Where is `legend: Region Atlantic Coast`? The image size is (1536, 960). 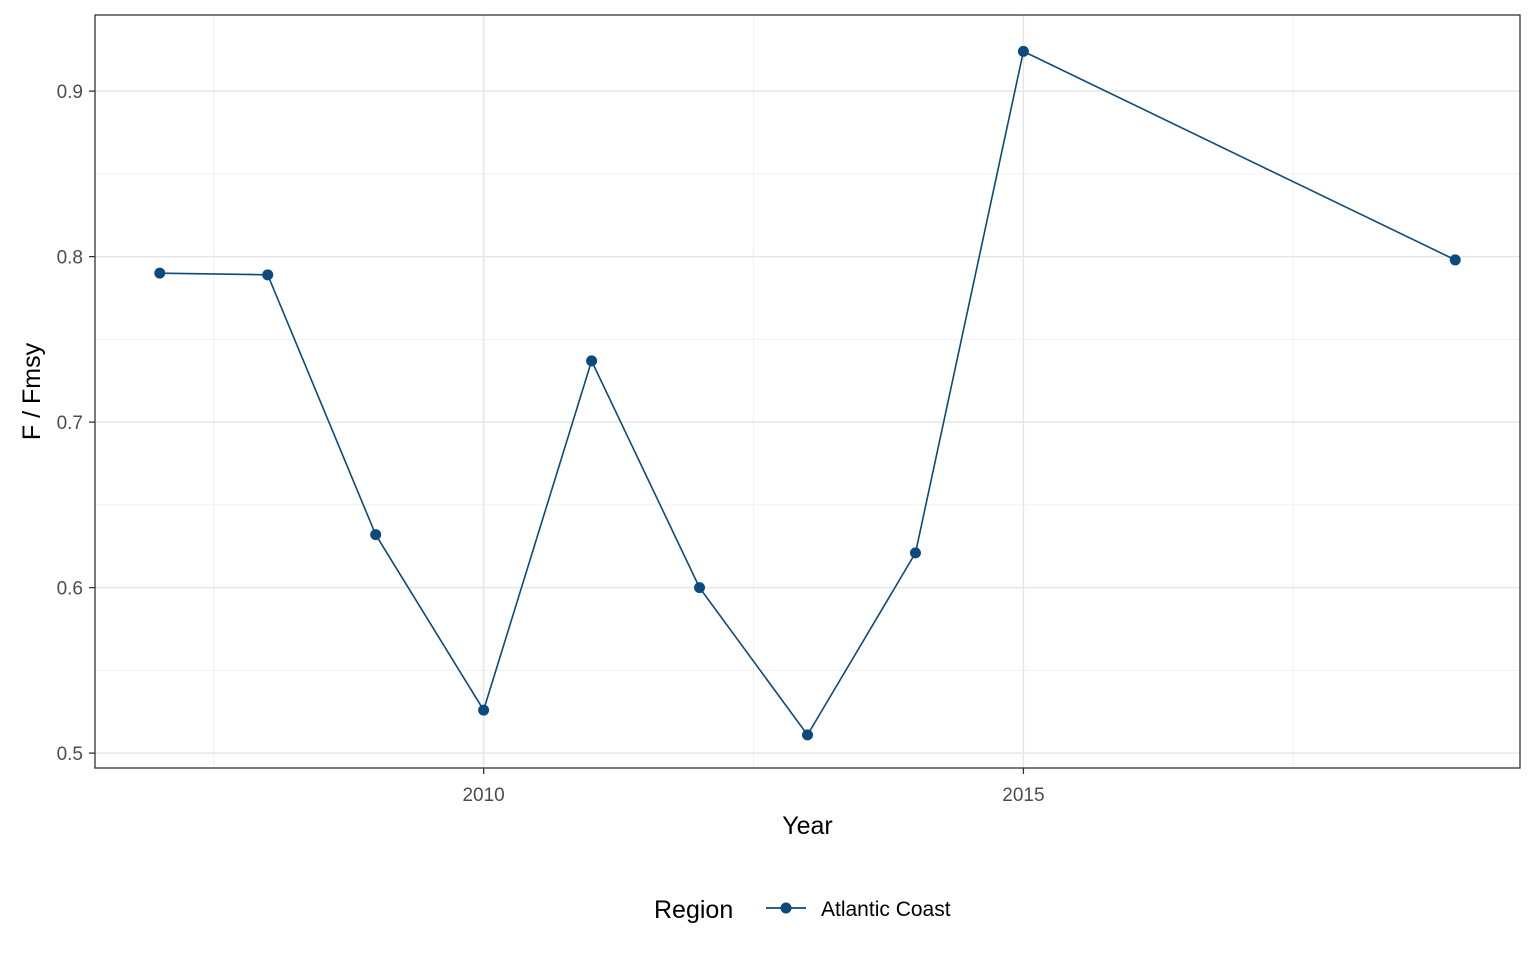 legend: Region Atlantic Coast is located at coordinates (802, 910).